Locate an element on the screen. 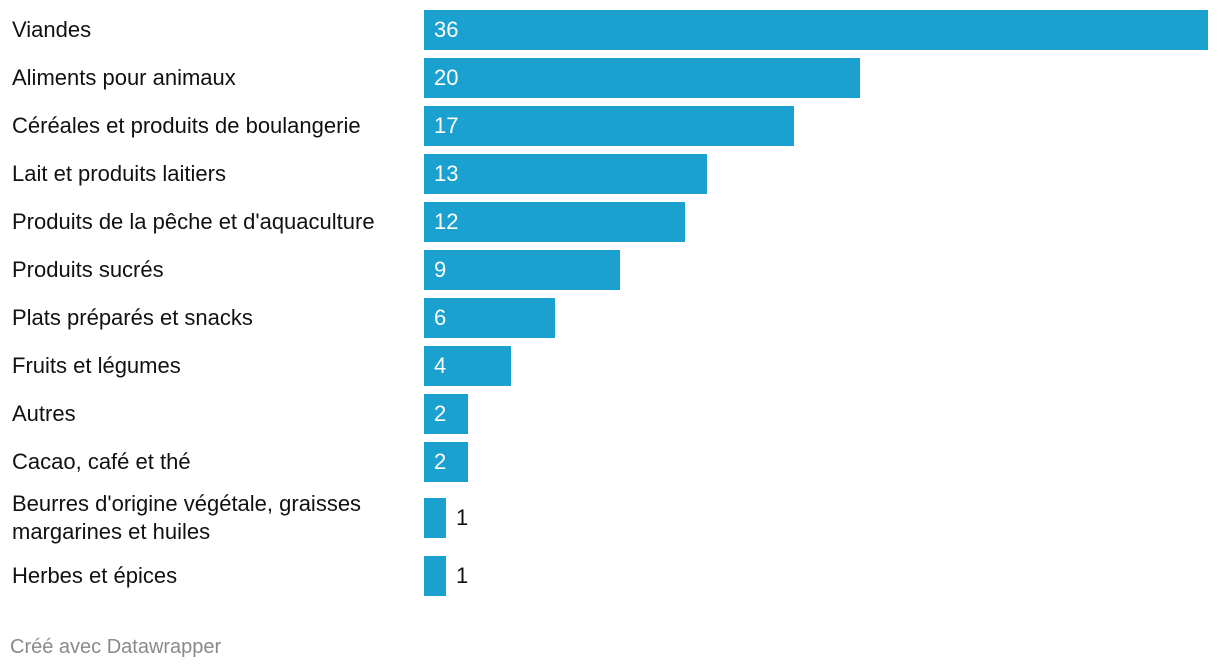 Image resolution: width=1220 pixels, height=672 pixels. data-label: 13 is located at coordinates (446, 173).